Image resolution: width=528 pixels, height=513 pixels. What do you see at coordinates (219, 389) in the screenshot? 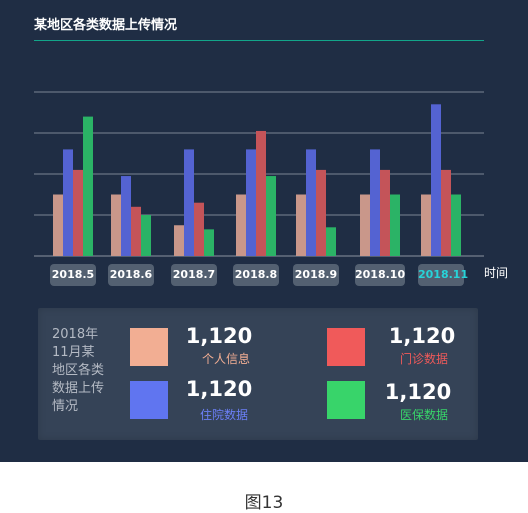
I see `inpatient-value: 1,120` at bounding box center [219, 389].